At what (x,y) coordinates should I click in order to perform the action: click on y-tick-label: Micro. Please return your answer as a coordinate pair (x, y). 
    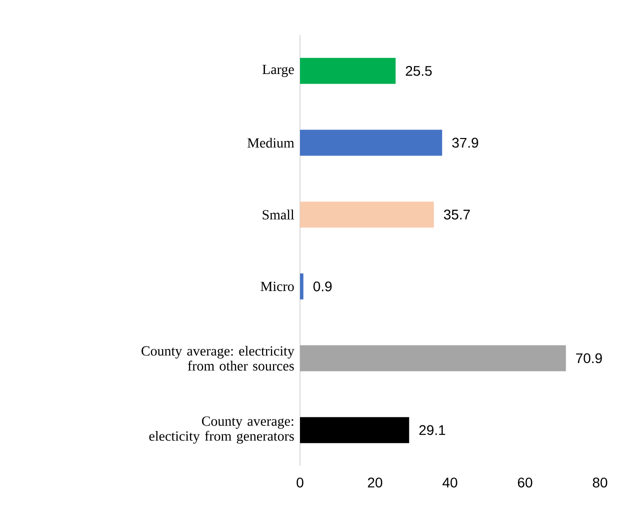
    Looking at the image, I should click on (277, 287).